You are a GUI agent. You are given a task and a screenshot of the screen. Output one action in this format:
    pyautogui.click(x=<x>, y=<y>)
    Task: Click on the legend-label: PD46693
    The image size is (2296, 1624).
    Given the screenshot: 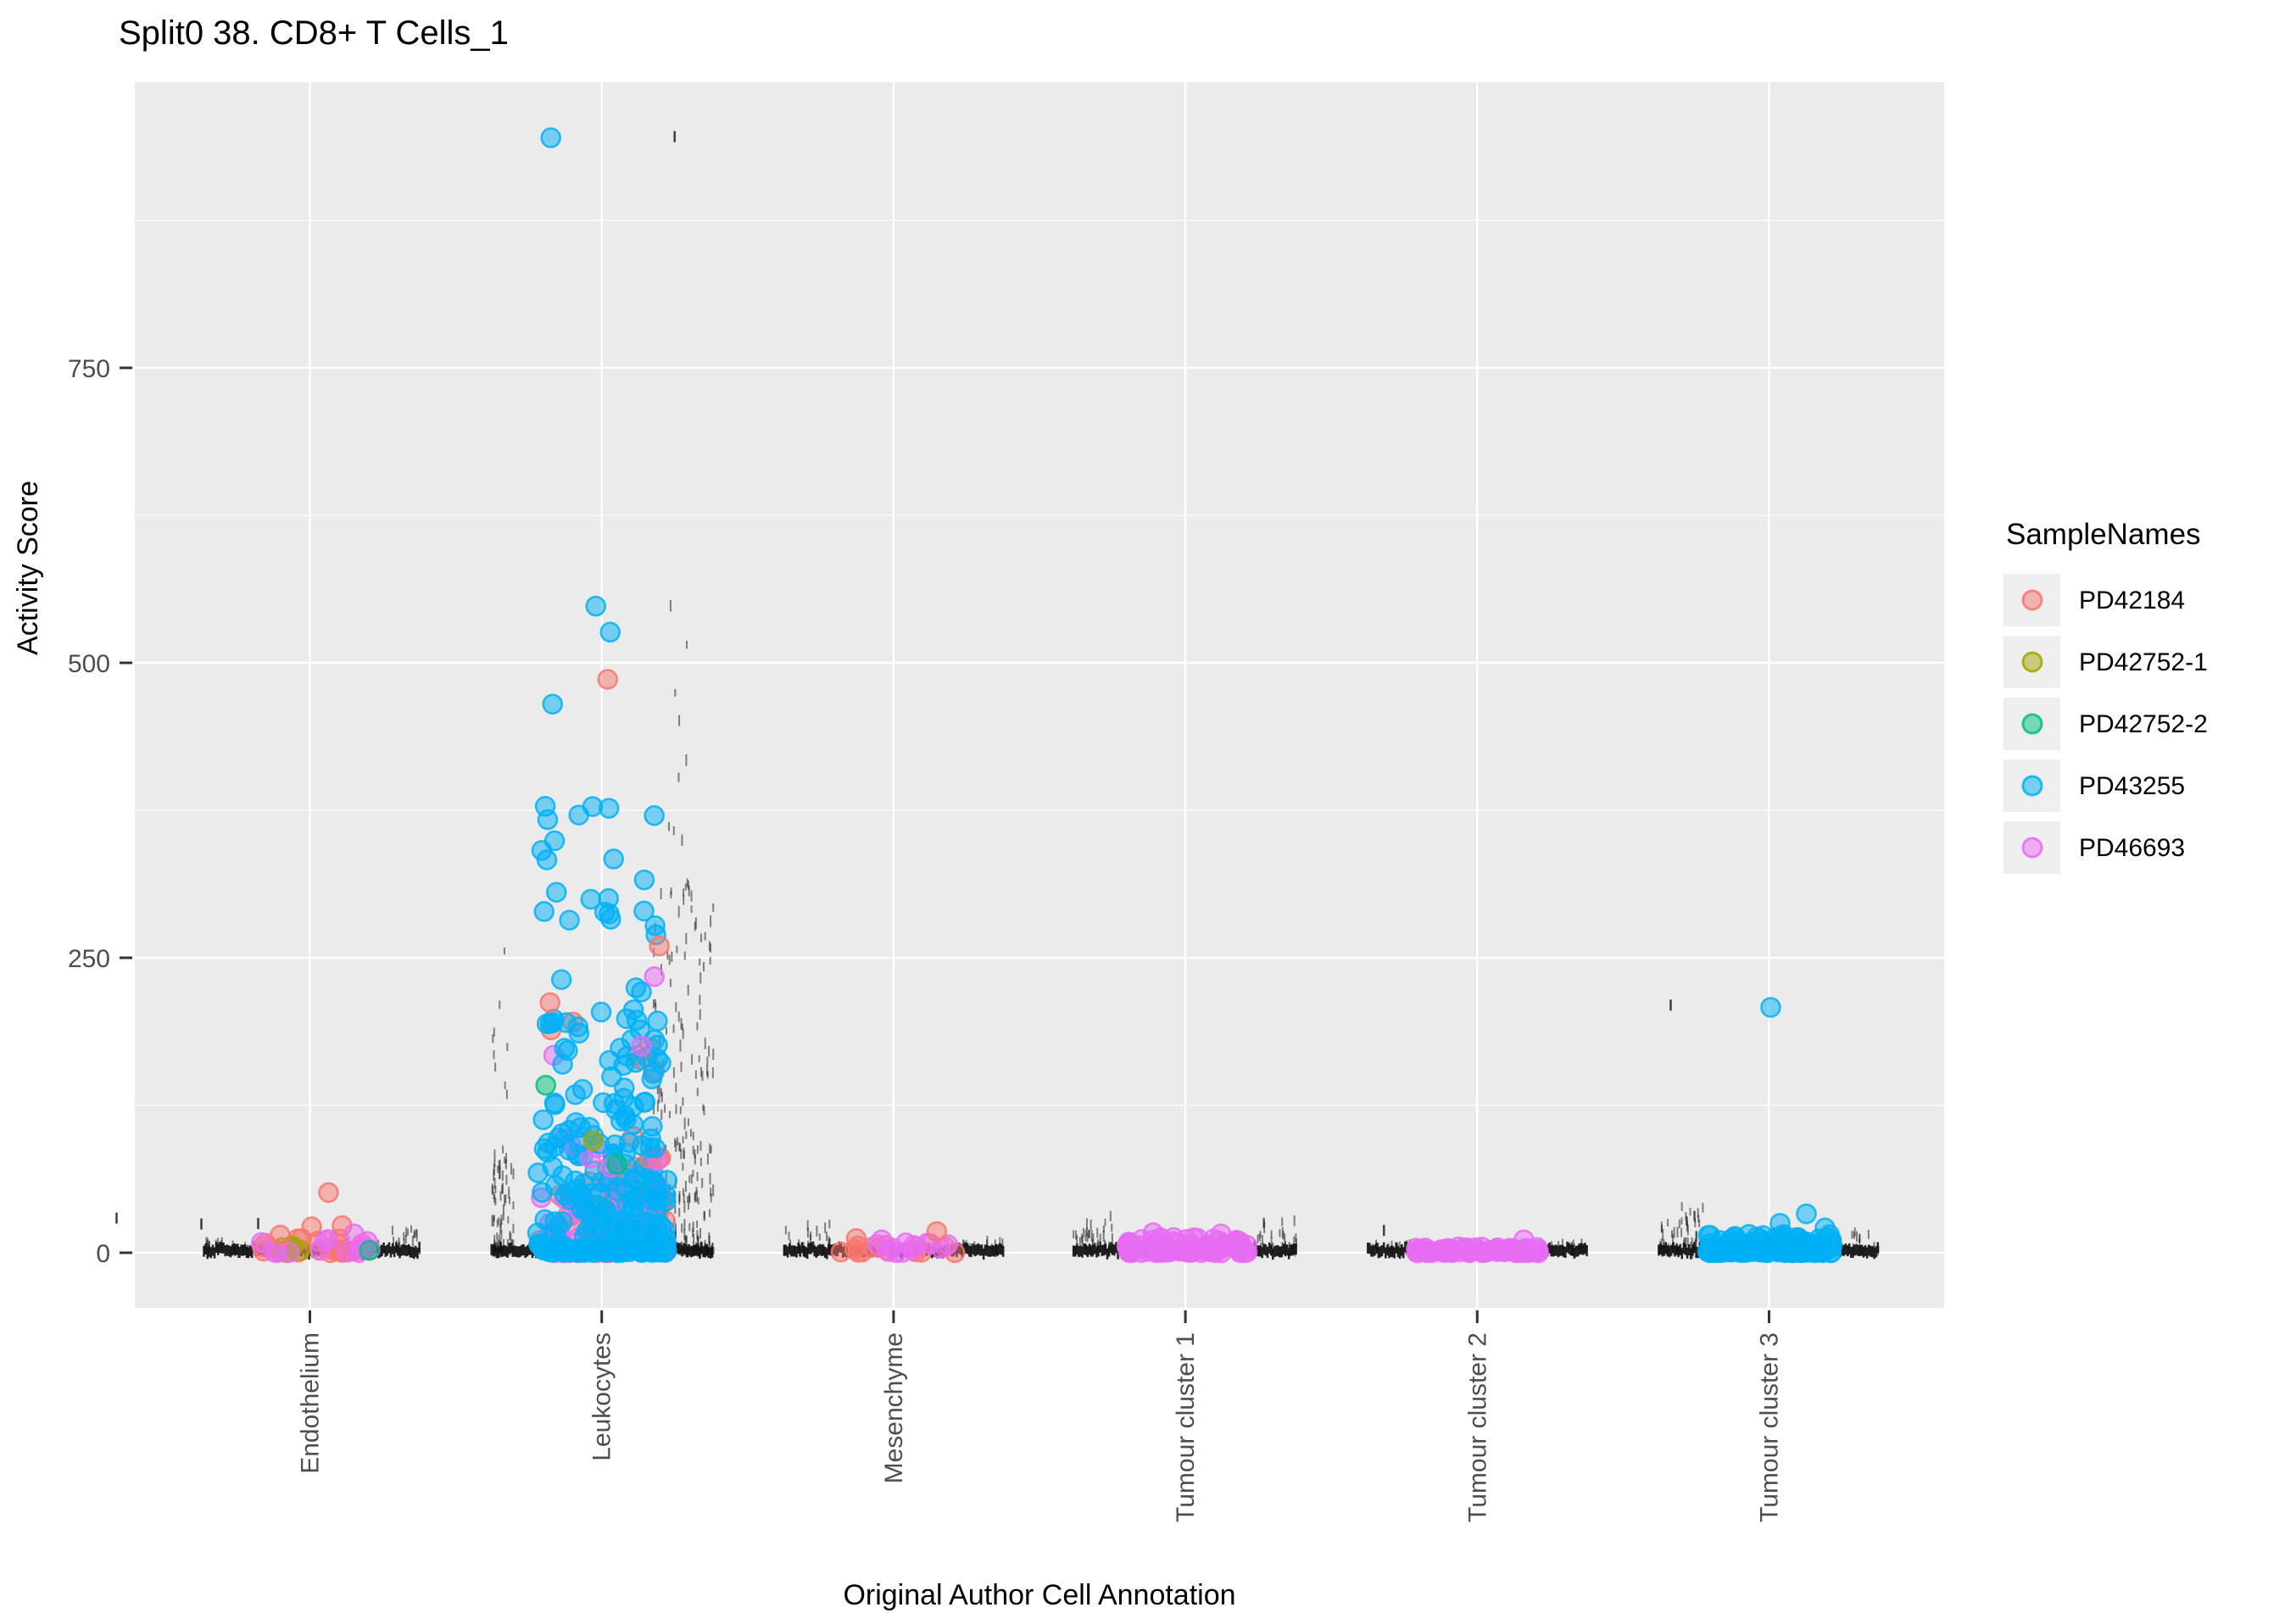 What is the action you would take?
    pyautogui.click(x=2132, y=848)
    